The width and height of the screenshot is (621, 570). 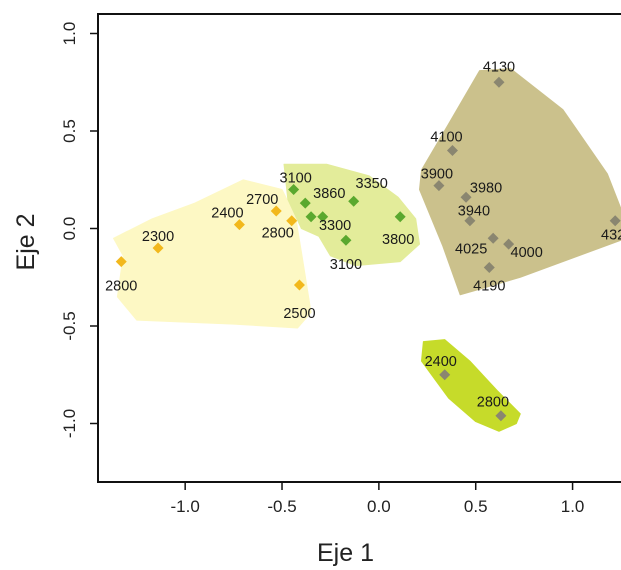 What do you see at coordinates (69, 229) in the screenshot?
I see `y-tick-label: 0.0` at bounding box center [69, 229].